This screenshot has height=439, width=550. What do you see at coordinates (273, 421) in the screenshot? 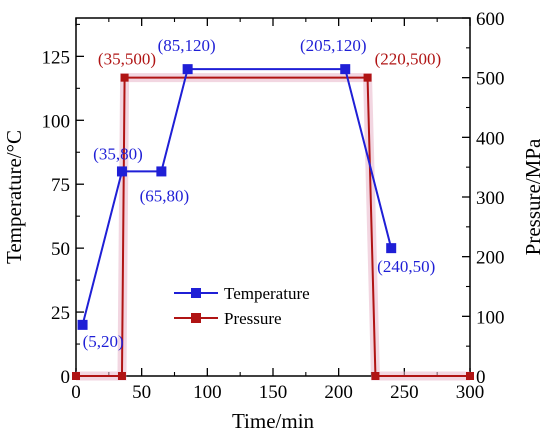
I see `x-axis-title: Time/min` at bounding box center [273, 421].